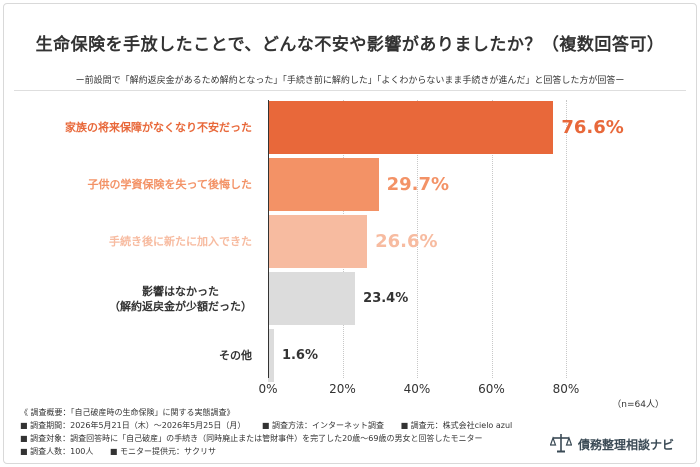 This screenshot has height=467, width=700. What do you see at coordinates (638, 405) in the screenshot?
I see `sample-size-note: （n=64人）` at bounding box center [638, 405].